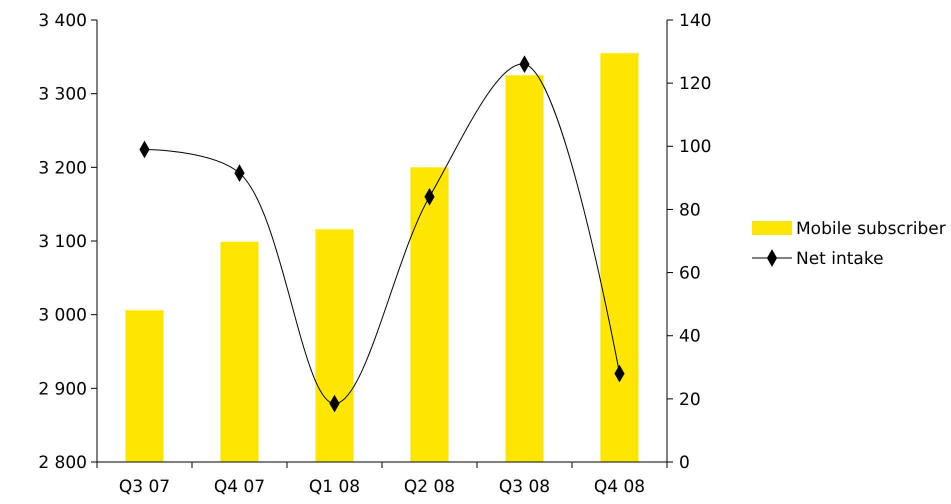 The height and width of the screenshot is (504, 951). Describe the element at coordinates (62, 20) in the screenshot. I see `y-tick-label: 3 400` at that location.